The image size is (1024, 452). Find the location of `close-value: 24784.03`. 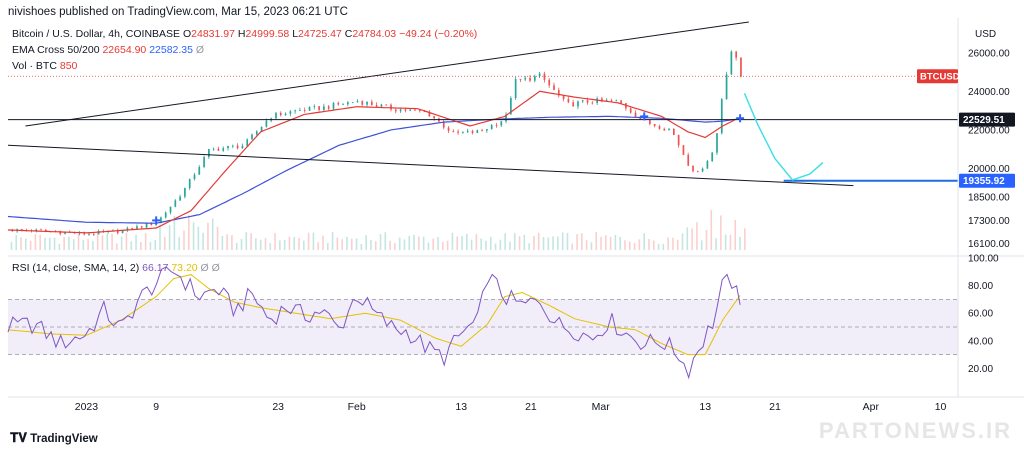

close-value: 24784.03 is located at coordinates (374, 34).